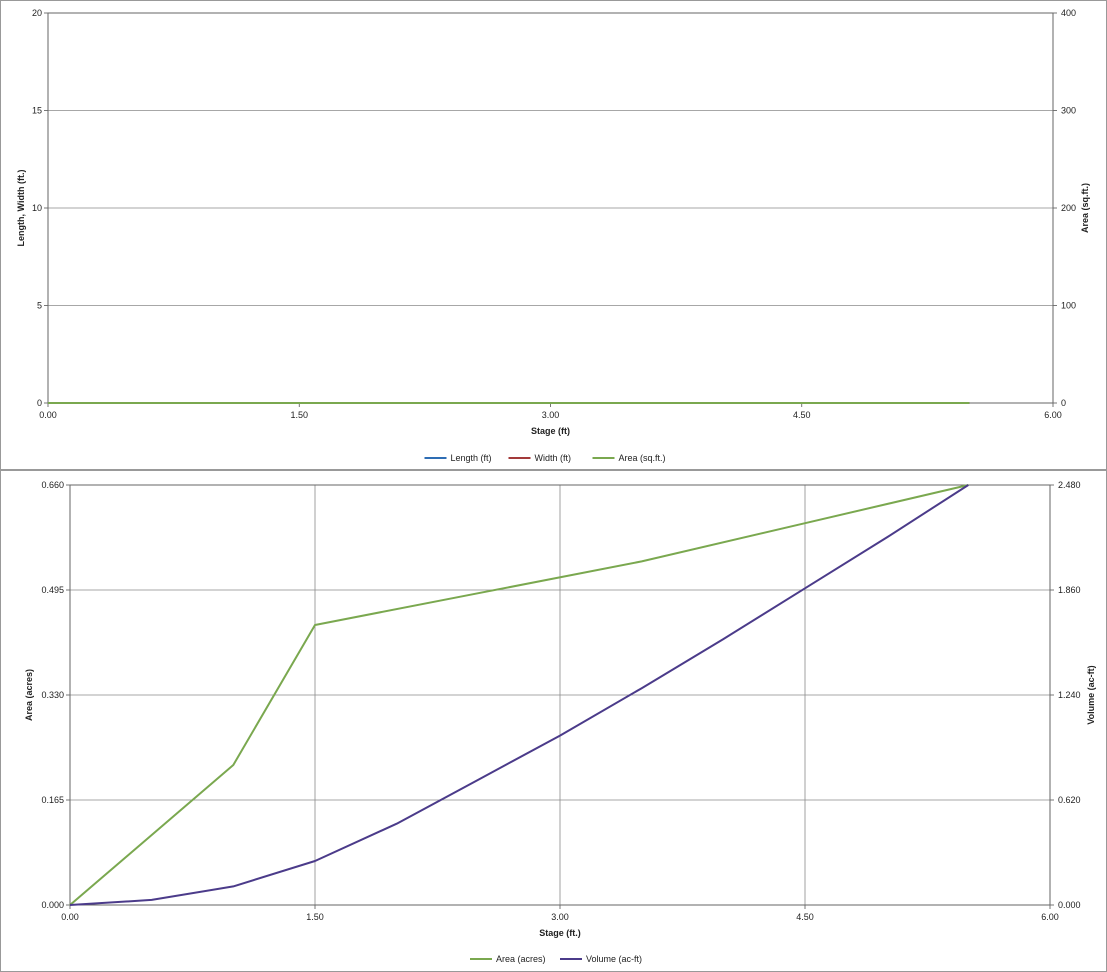  I want to click on legend-label: Length (ft), so click(471, 458).